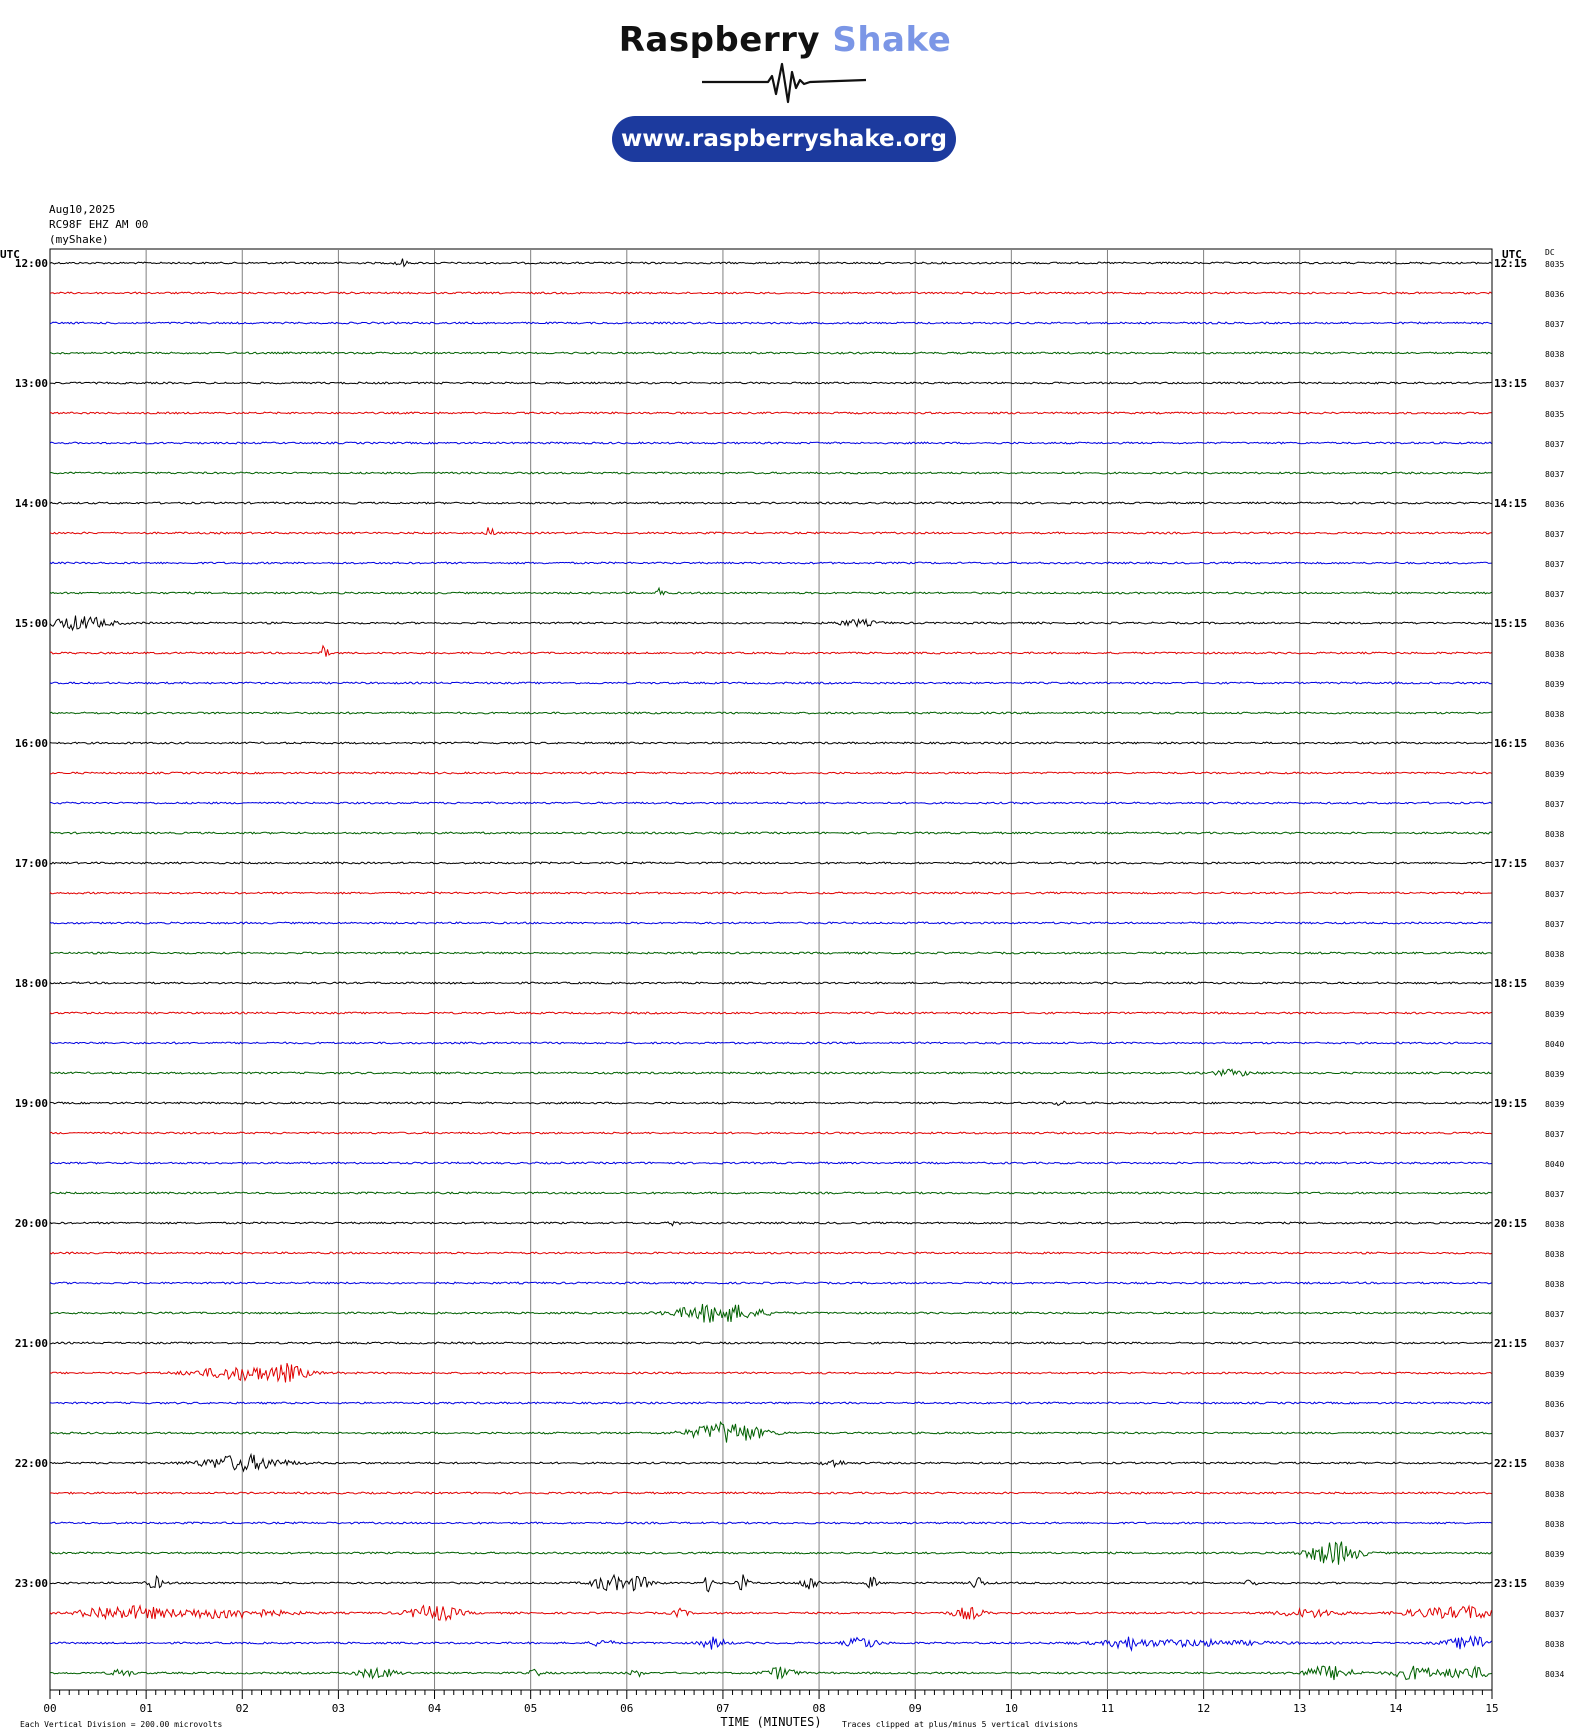  I want to click on x-tick-label: 09, so click(915, 1708).